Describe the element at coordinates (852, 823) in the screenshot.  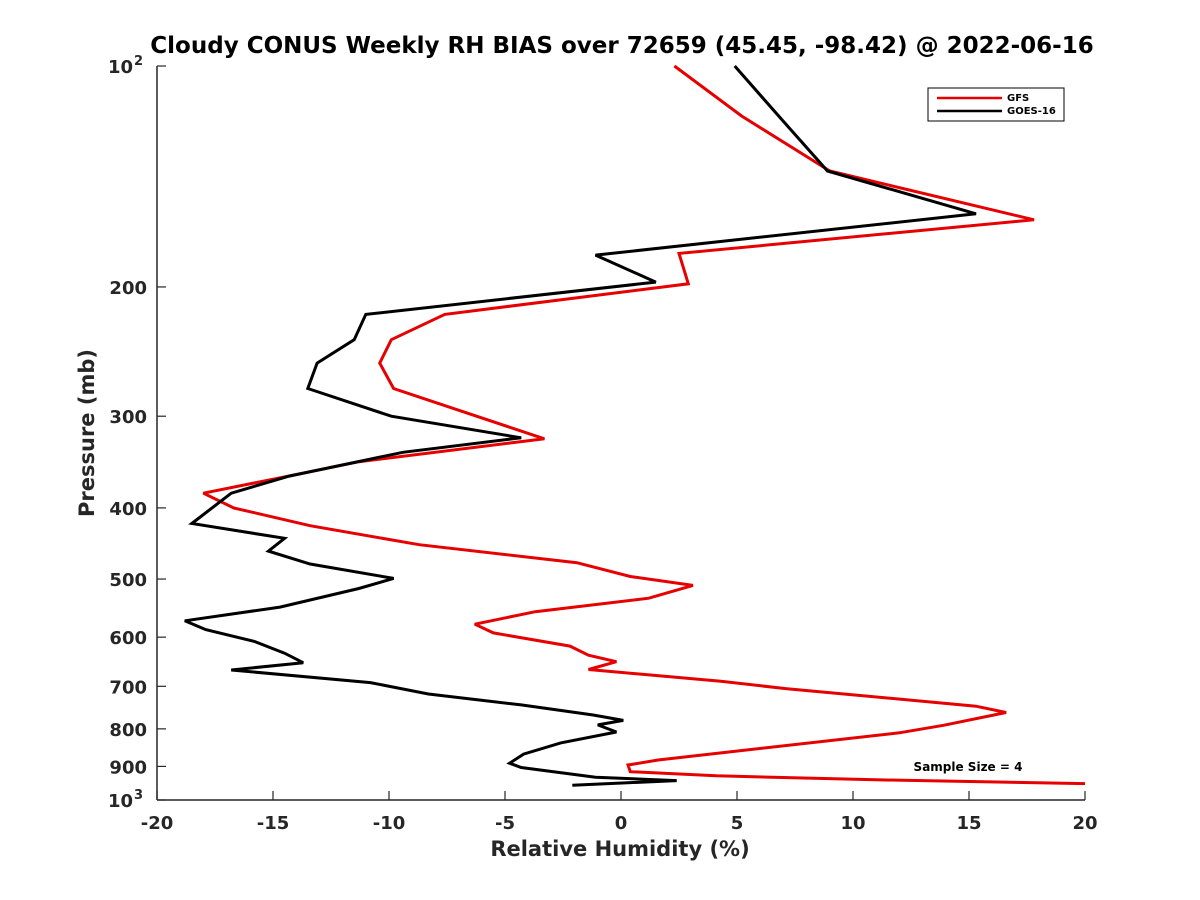
I see `x-tick-label: 10` at that location.